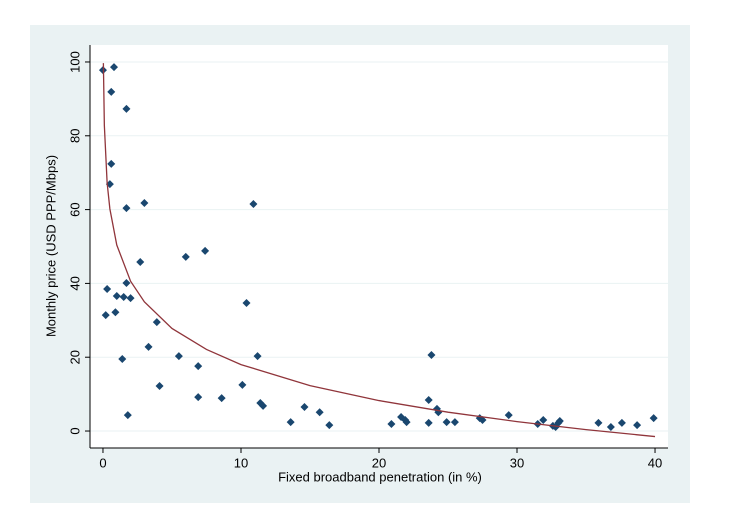 The image size is (747, 526). Describe the element at coordinates (74, 209) in the screenshot. I see `y-tick-label: 60` at that location.